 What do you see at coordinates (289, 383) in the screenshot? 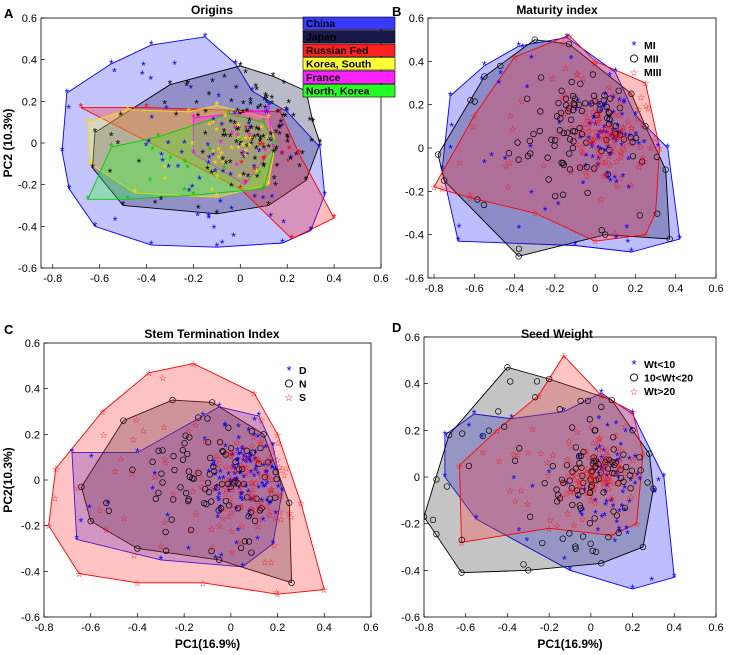
I see `legend-marker` at bounding box center [289, 383].